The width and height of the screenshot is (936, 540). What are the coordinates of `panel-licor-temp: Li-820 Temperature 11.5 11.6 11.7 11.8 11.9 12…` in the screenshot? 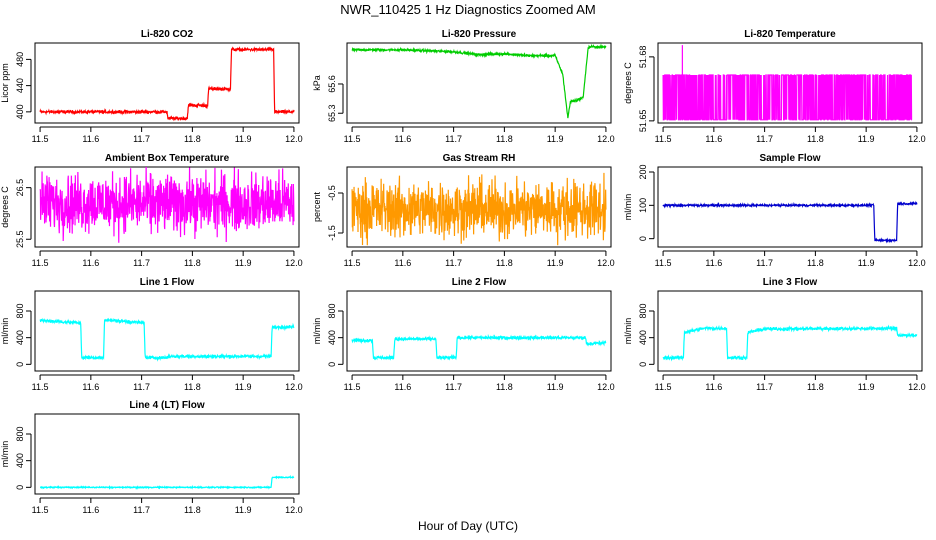 It's located at (774, 86).